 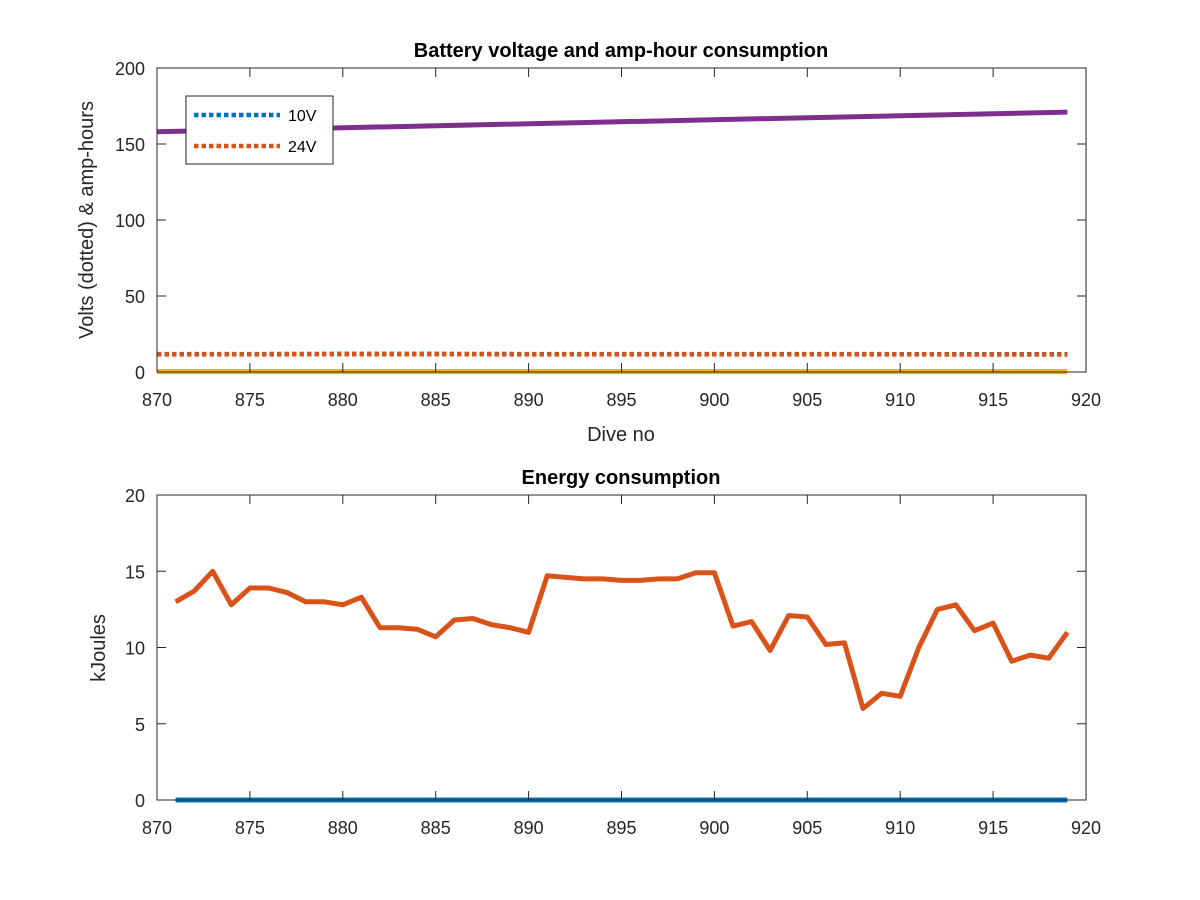 I want to click on legend: 10V 24V, so click(x=259, y=130).